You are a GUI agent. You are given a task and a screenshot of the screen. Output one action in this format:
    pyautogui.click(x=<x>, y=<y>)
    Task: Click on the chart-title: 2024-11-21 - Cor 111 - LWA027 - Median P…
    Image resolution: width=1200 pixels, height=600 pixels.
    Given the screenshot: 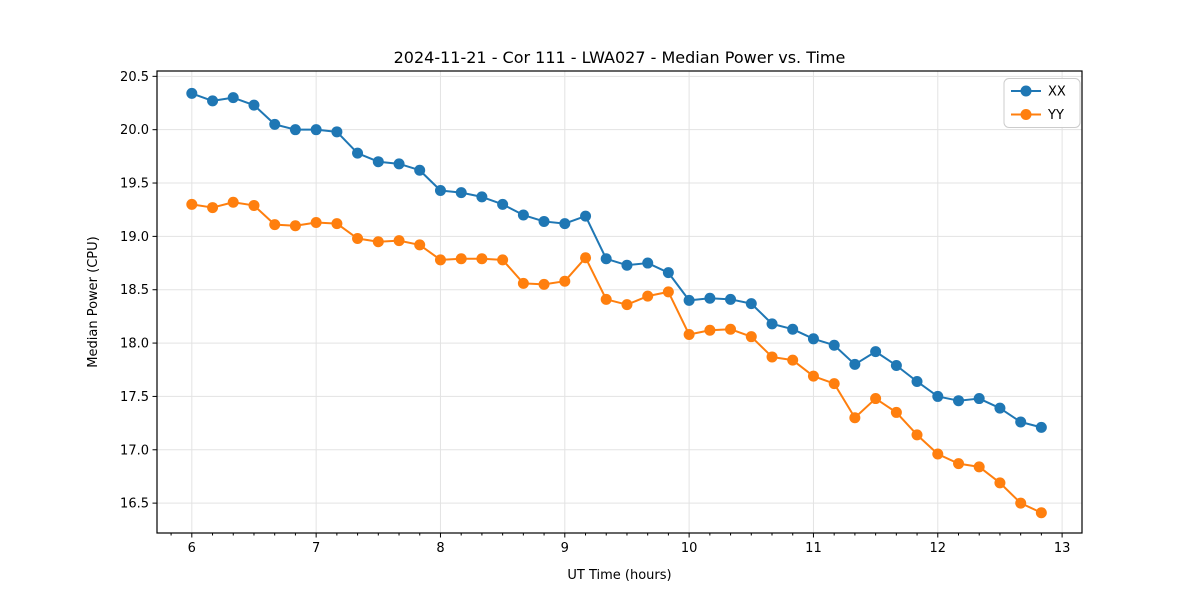 What is the action you would take?
    pyautogui.click(x=620, y=57)
    